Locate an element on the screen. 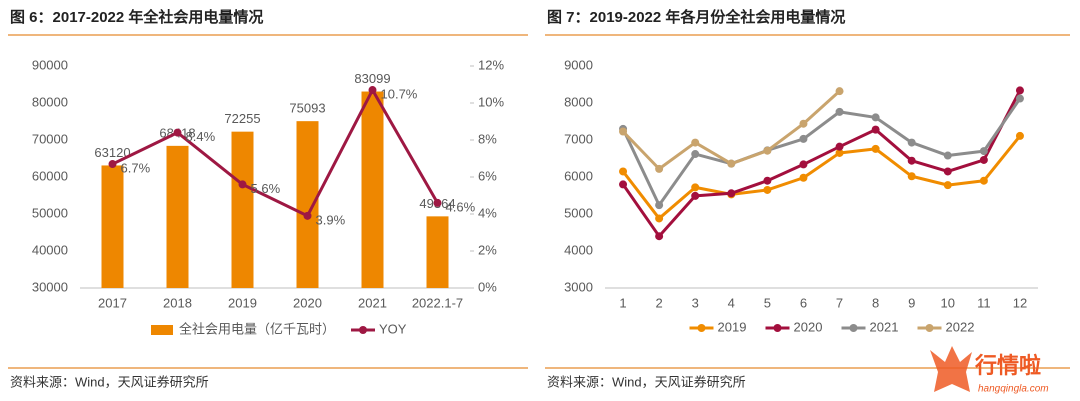 This screenshot has width=1080, height=401. x-tick-label: 4 is located at coordinates (731, 302).